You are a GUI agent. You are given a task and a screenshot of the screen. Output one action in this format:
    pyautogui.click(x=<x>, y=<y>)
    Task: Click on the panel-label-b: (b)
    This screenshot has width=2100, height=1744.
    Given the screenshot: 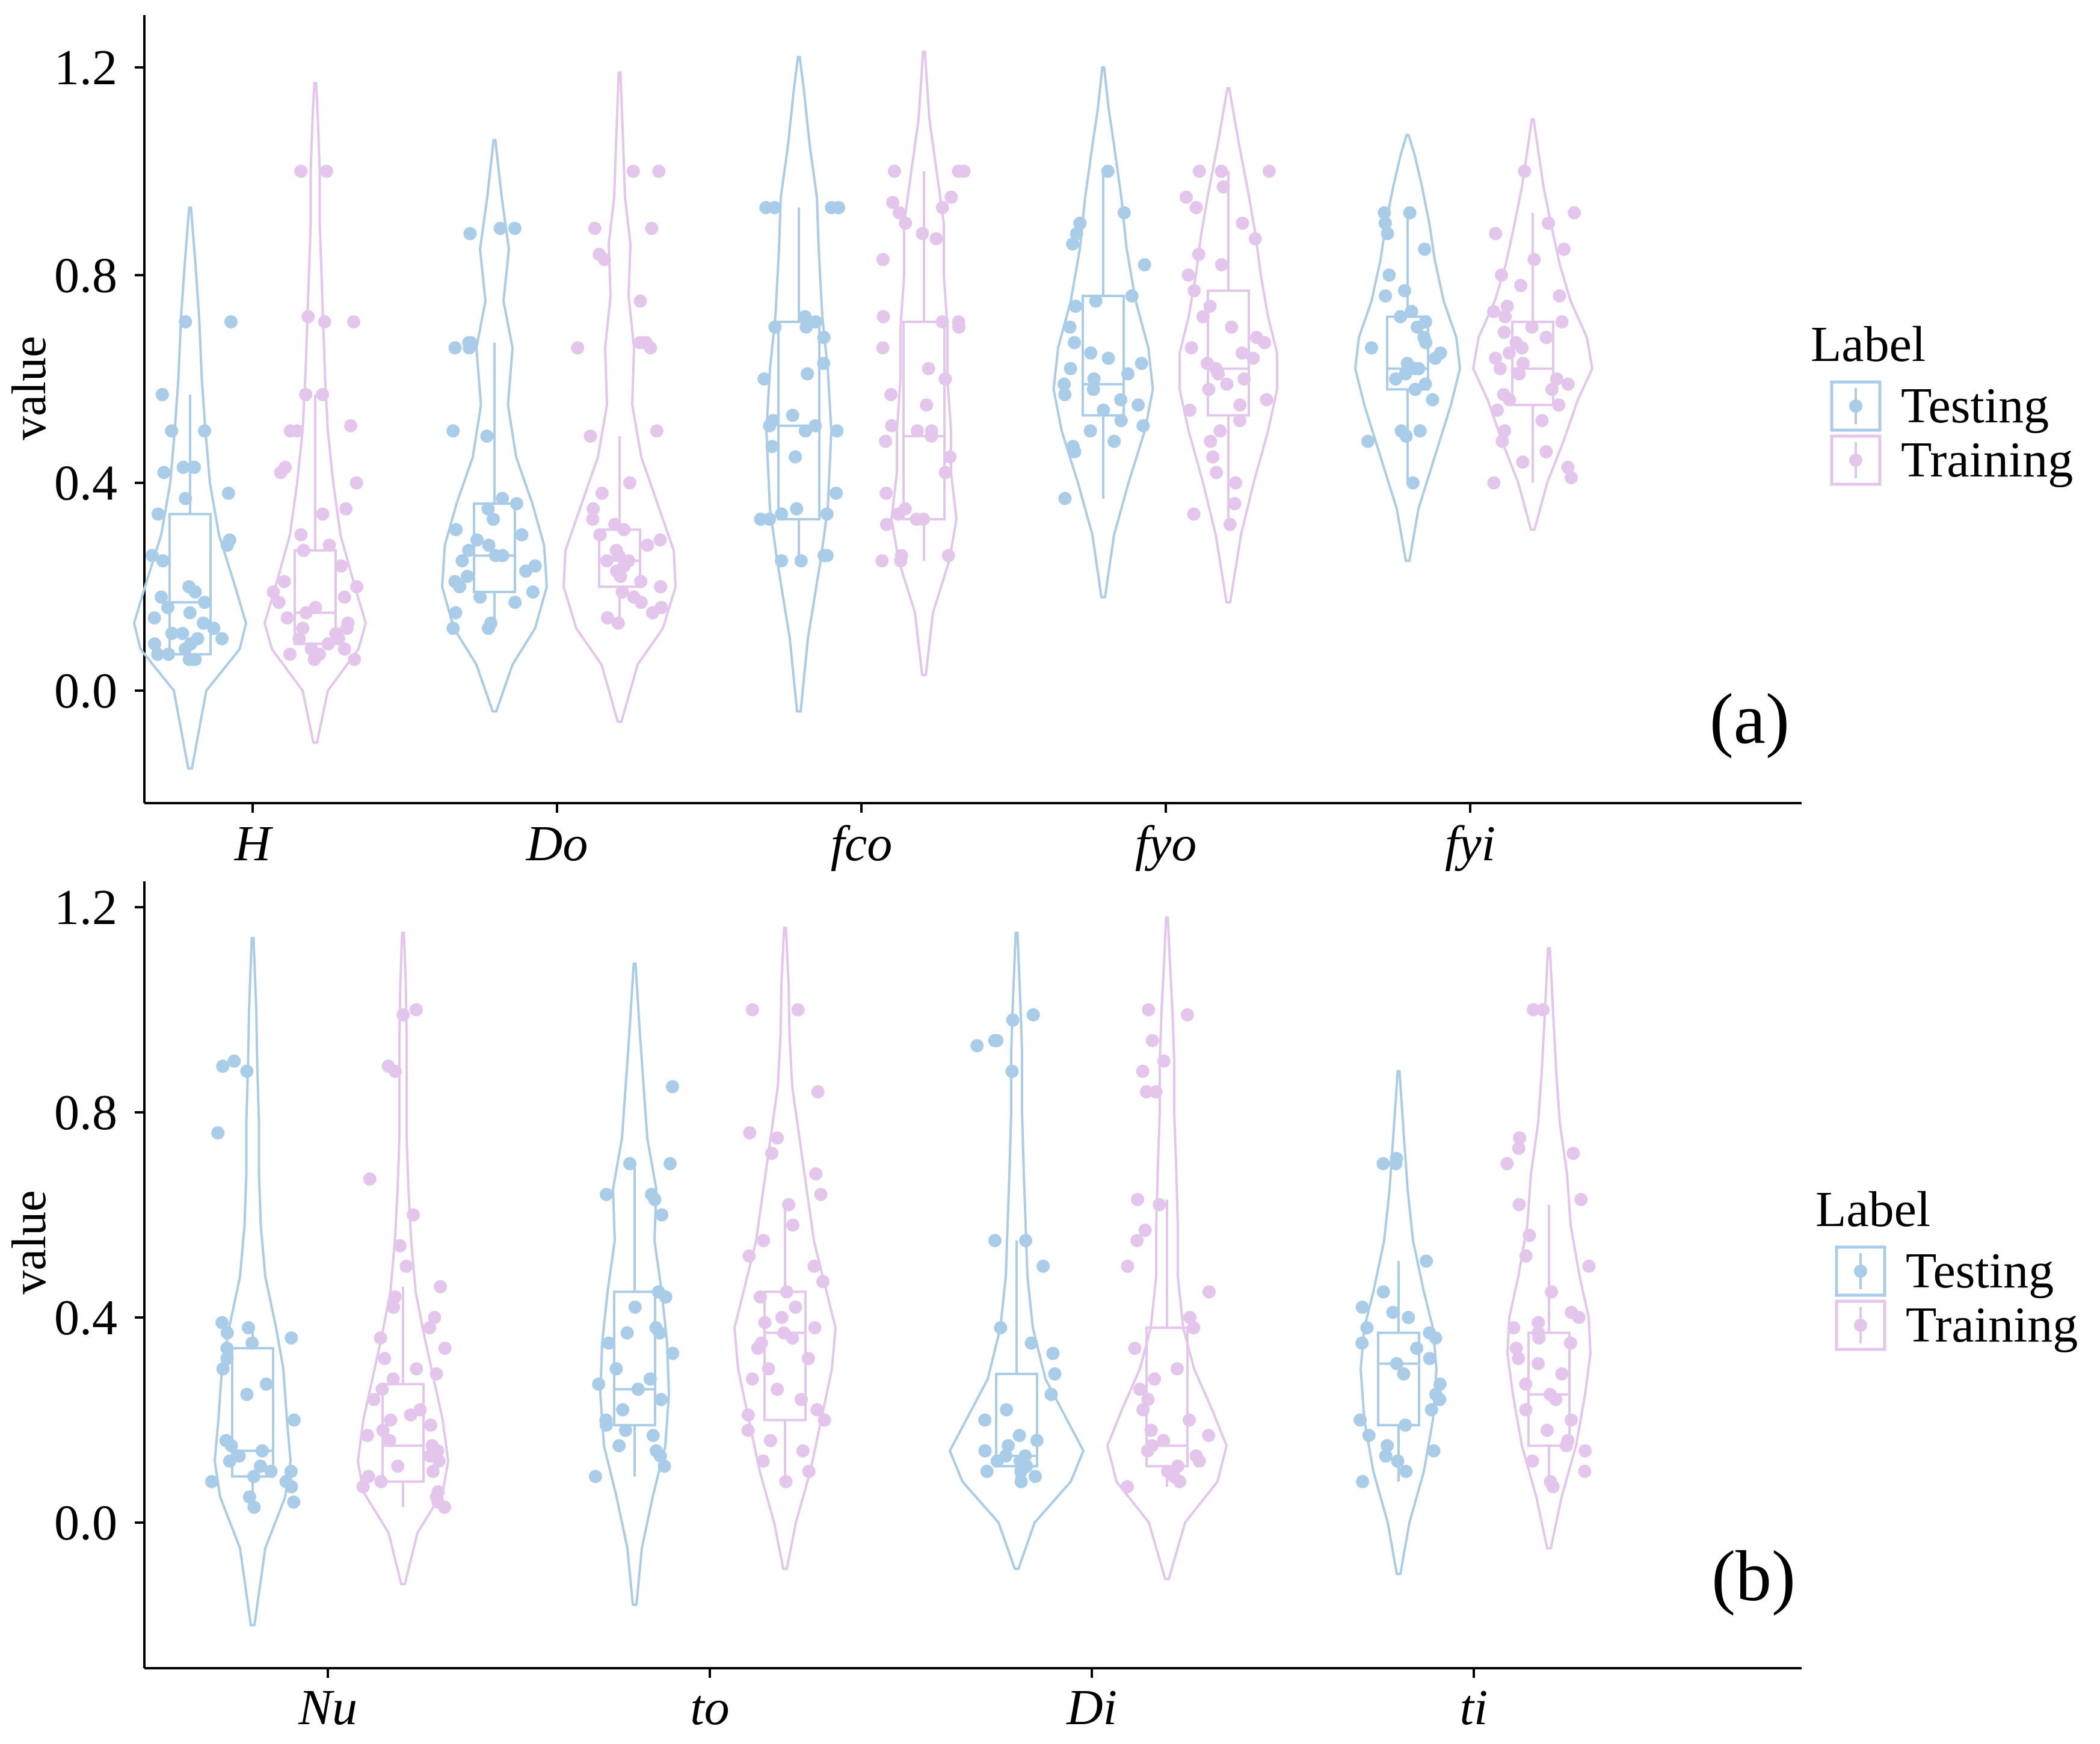 What is the action you would take?
    pyautogui.click(x=1753, y=1576)
    